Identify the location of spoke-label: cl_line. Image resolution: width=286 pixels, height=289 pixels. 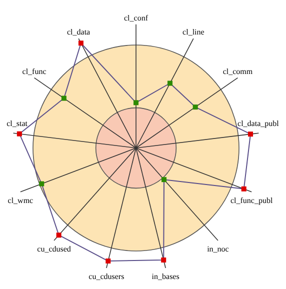
(193, 32).